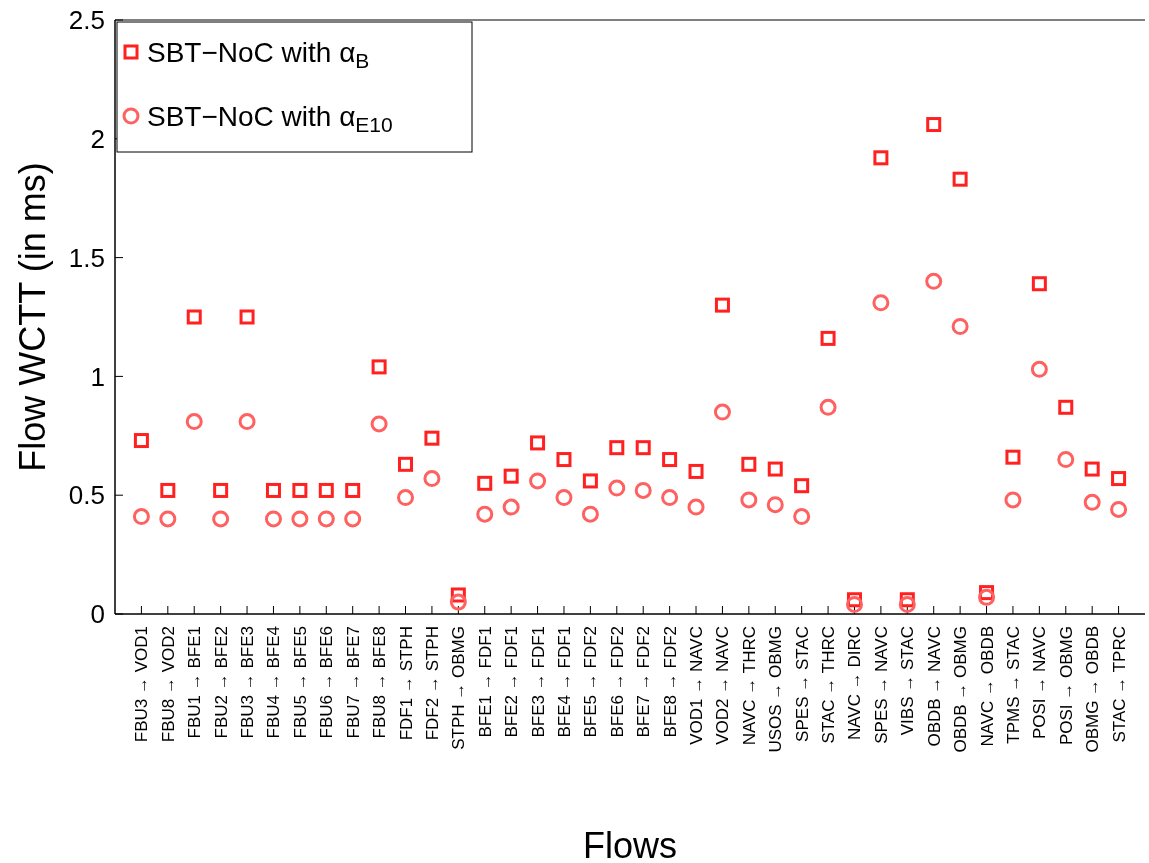 This screenshot has height=863, width=1149. Describe the element at coordinates (617, 682) in the screenshot. I see `x-tick-label: BFE6 → FDF2` at that location.